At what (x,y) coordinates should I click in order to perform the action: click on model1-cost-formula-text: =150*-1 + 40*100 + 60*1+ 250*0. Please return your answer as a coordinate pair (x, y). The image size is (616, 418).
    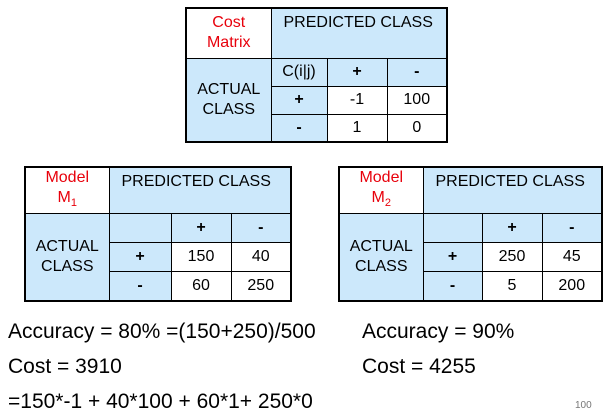
    Looking at the image, I should click on (160, 401).